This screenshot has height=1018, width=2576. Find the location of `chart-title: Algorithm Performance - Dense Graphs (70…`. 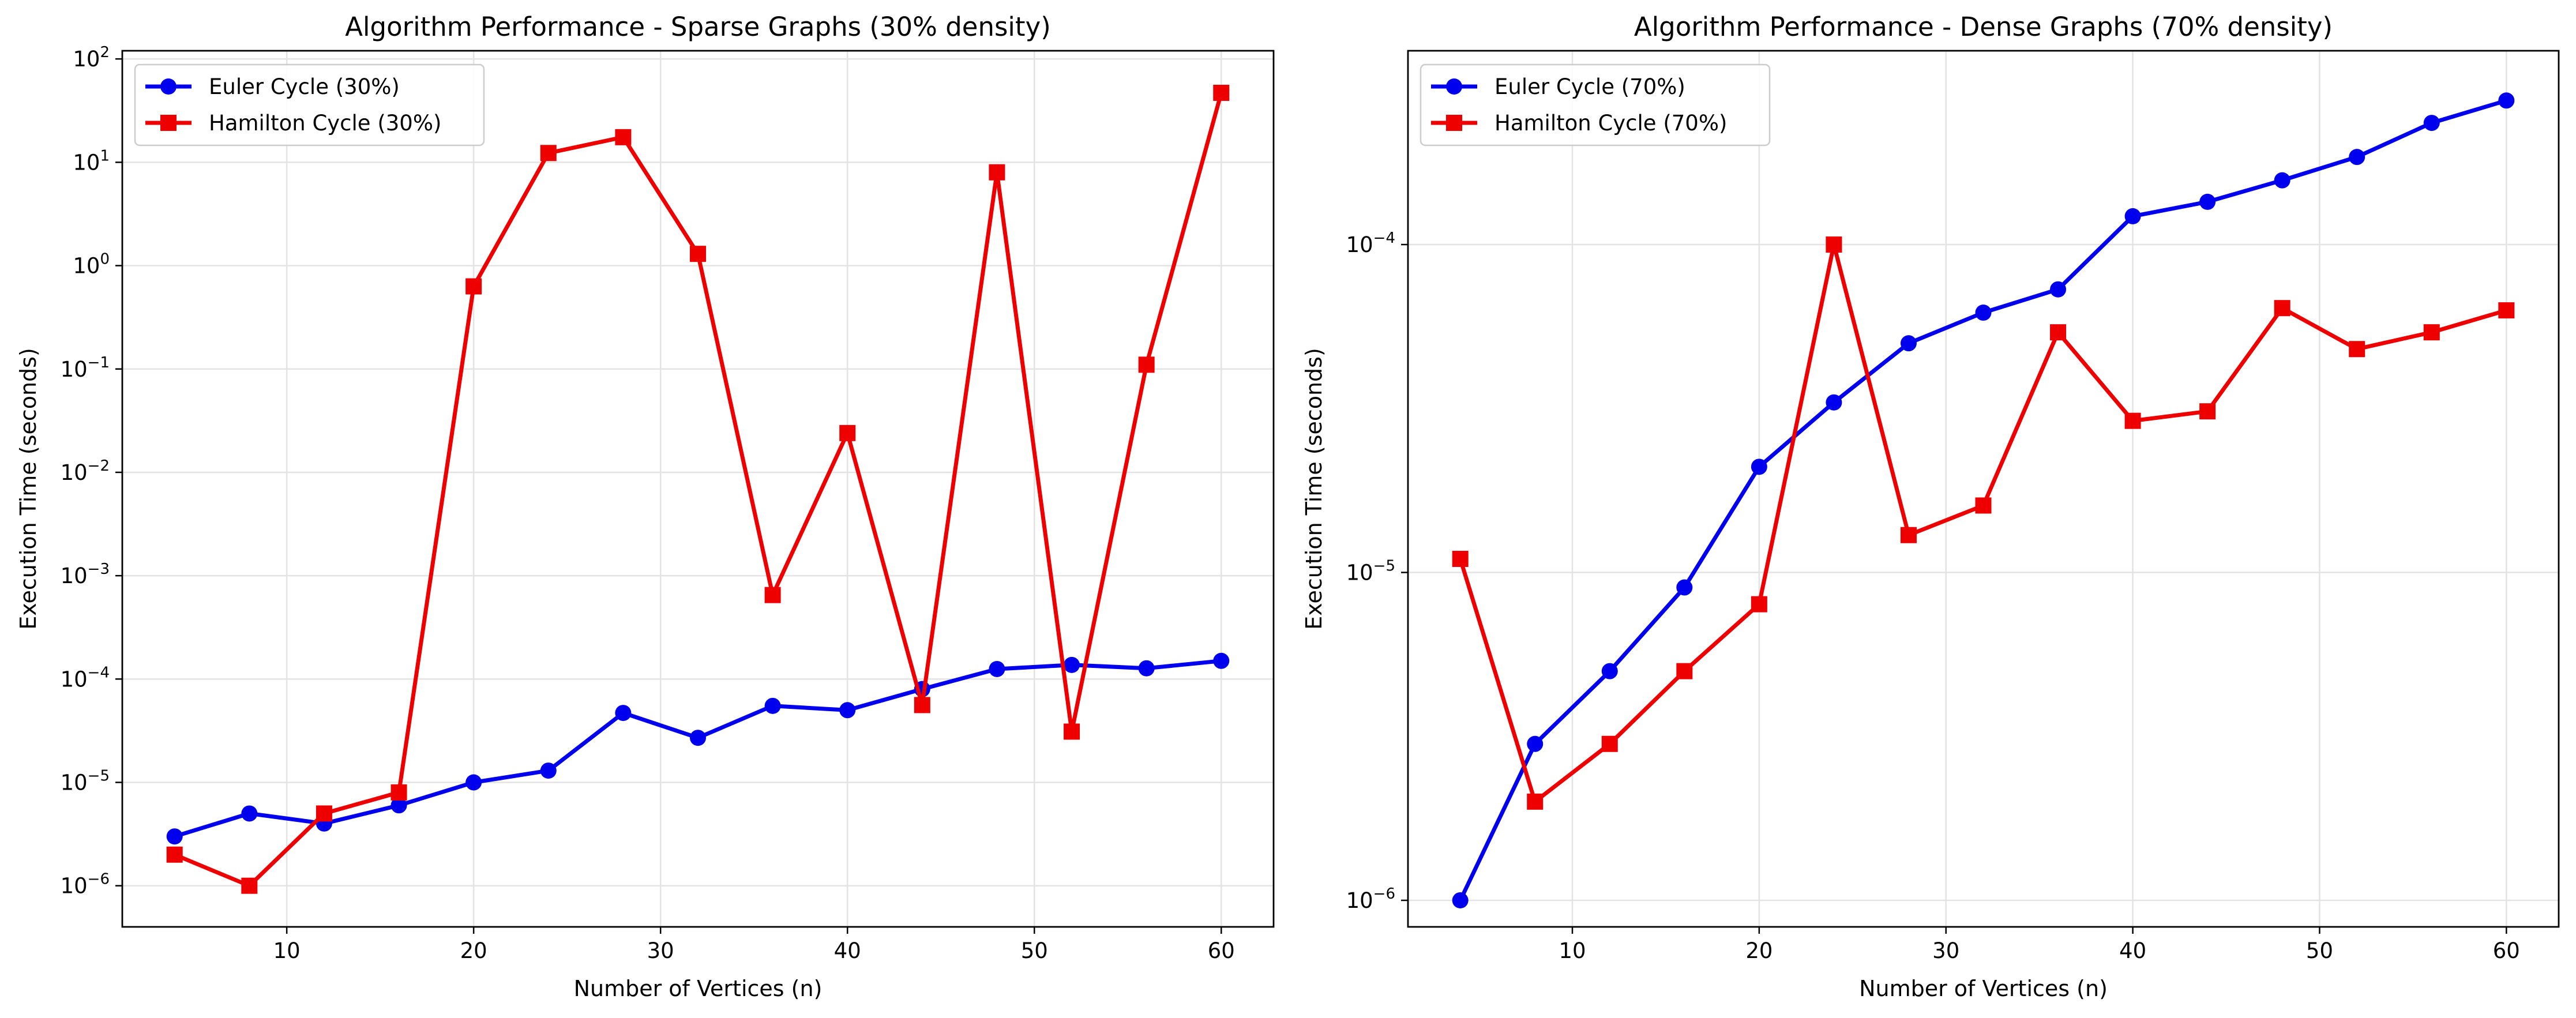

chart-title: Algorithm Performance - Dense Graphs (70… is located at coordinates (1983, 27).